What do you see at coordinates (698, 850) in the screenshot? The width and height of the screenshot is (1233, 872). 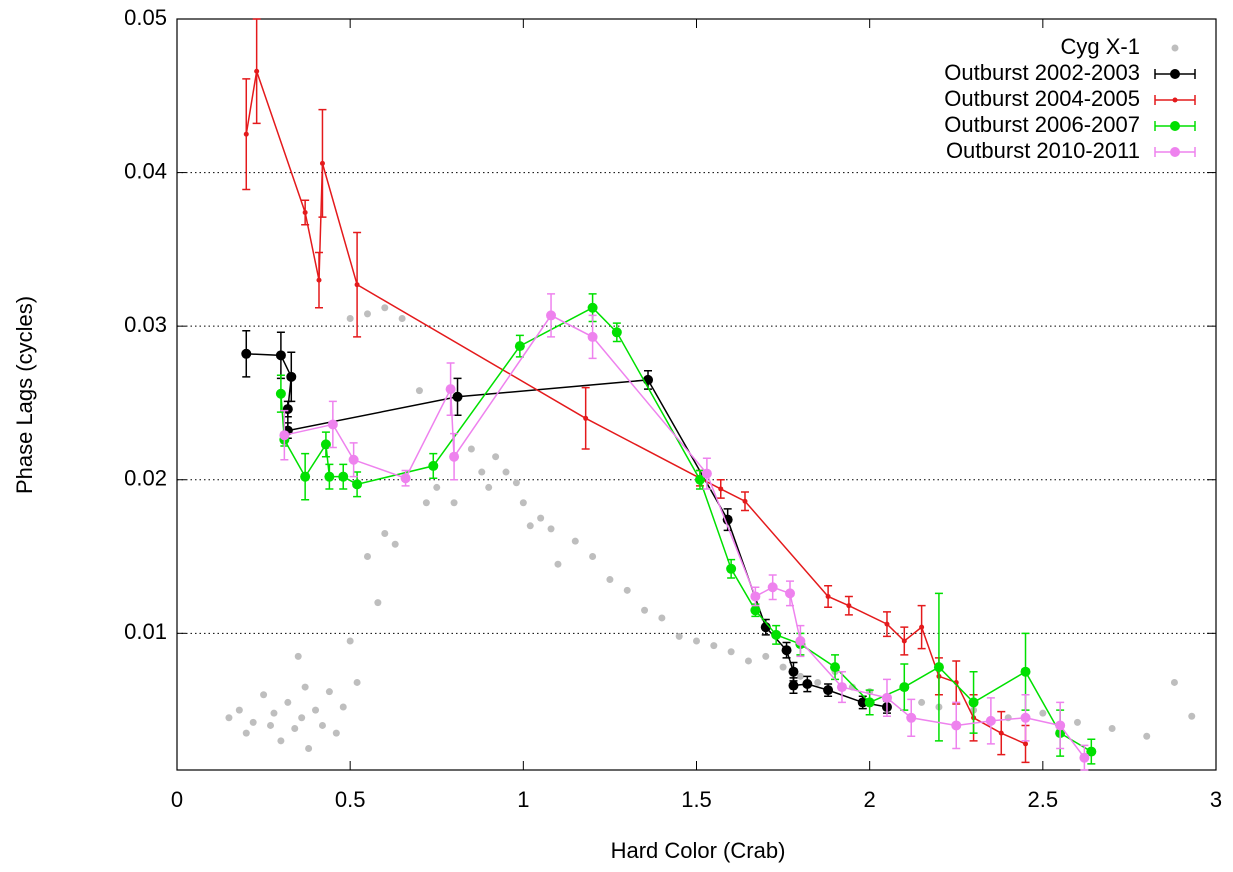 I see `x-axis-label: Hard Color (Crab)` at bounding box center [698, 850].